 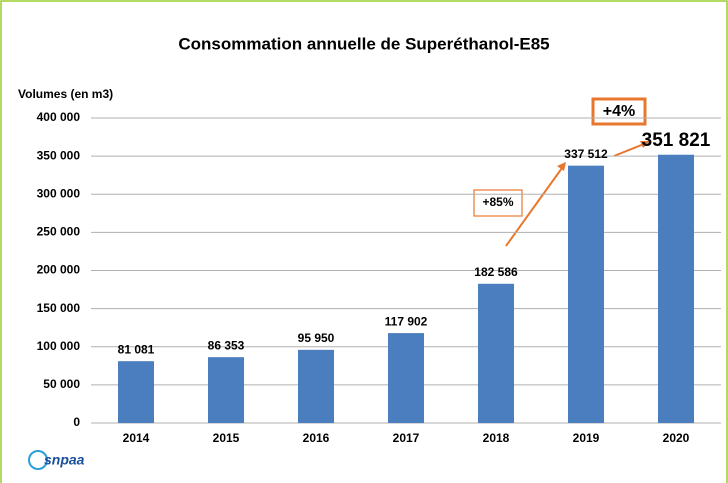 I want to click on y-tick-label: 50 000, so click(x=61, y=384).